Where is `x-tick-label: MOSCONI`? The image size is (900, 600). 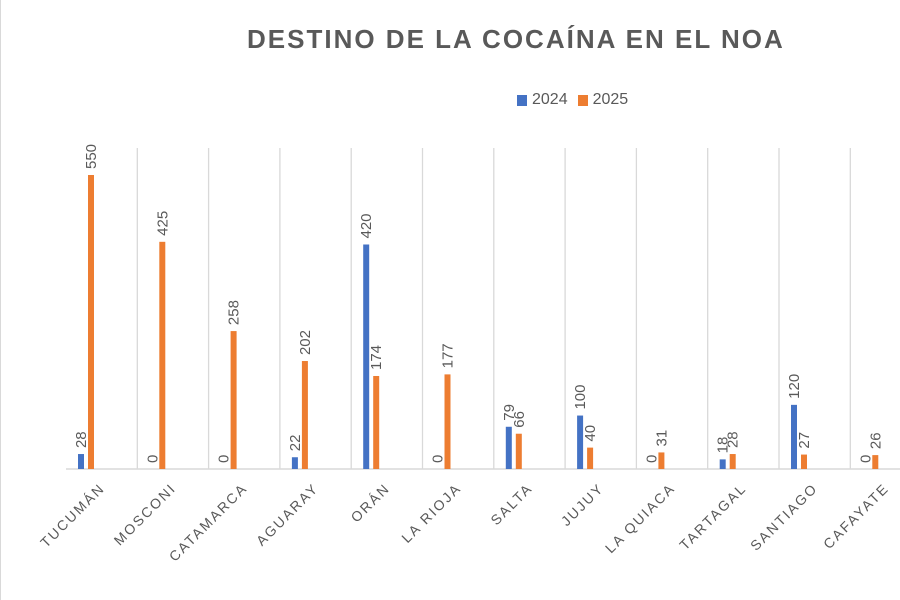
x-tick-label: MOSCONI is located at coordinates (145, 514).